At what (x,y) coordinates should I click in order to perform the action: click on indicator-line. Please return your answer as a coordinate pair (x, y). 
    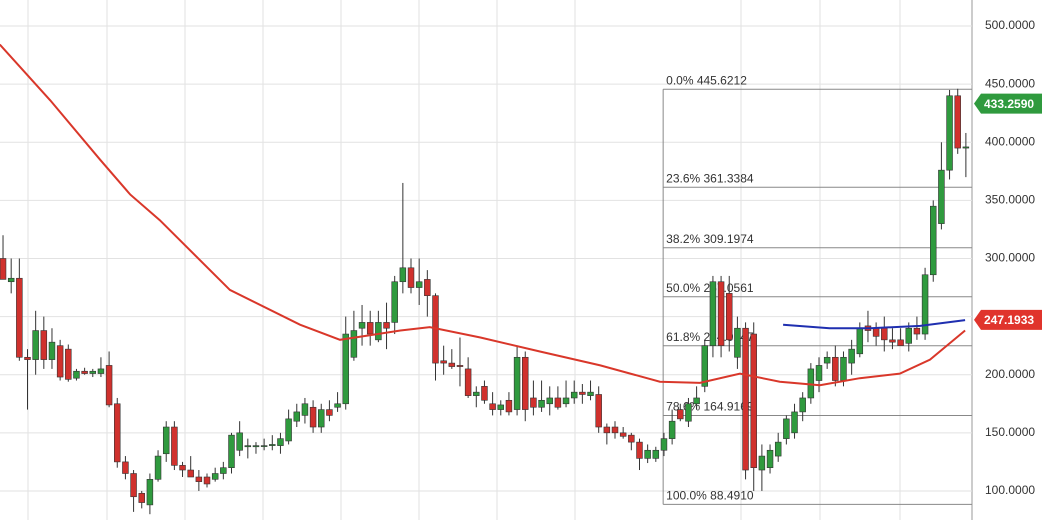
    Looking at the image, I should click on (874, 324).